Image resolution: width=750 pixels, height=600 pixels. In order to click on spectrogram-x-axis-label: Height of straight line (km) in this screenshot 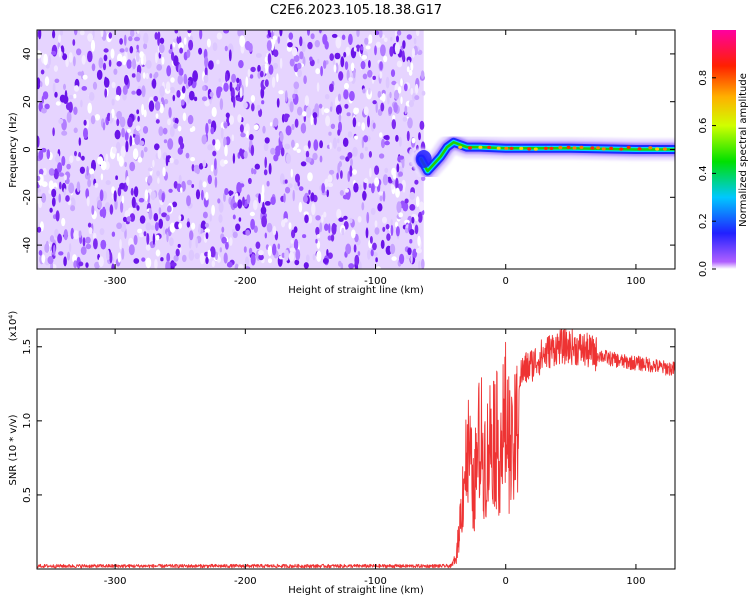, I will do `click(356, 290)`.